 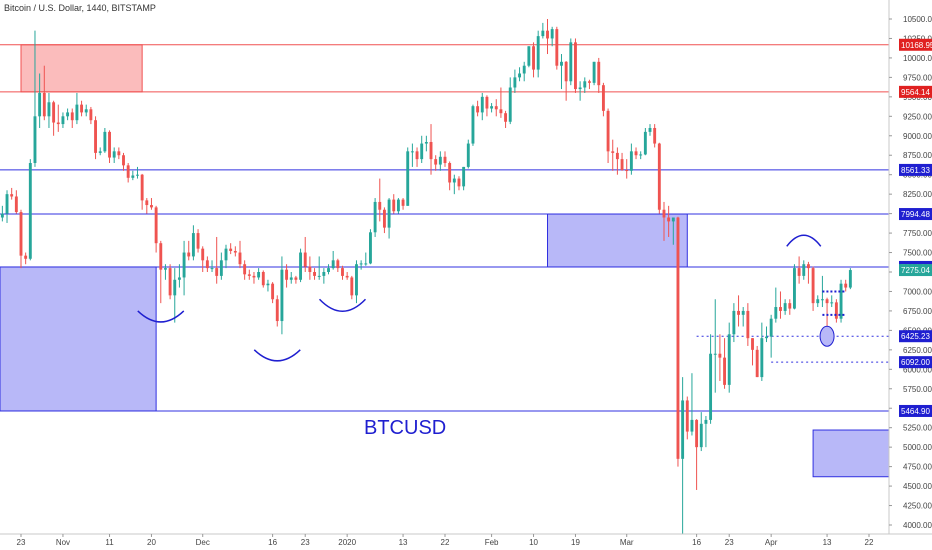 What do you see at coordinates (804, 240) in the screenshot?
I see `resistance-arc` at bounding box center [804, 240].